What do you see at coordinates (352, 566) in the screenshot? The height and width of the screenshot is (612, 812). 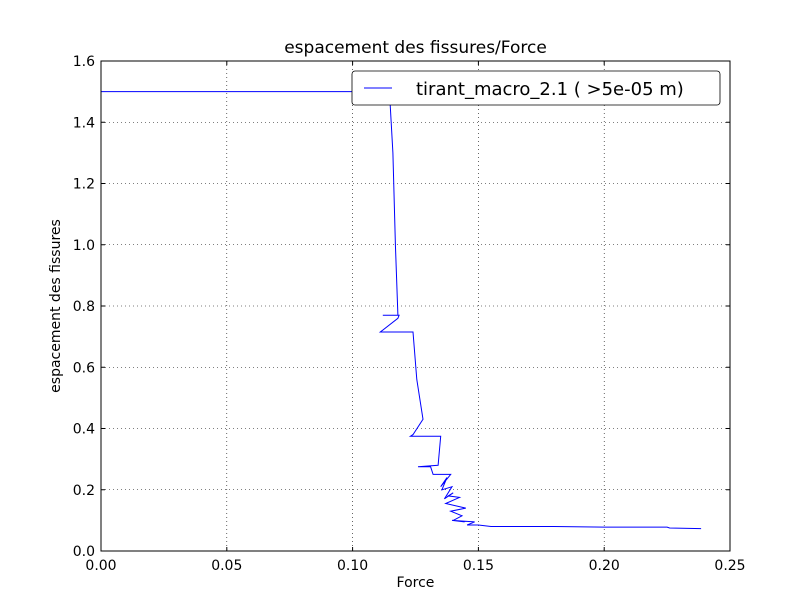 I see `x-tick-label: 0.10` at bounding box center [352, 566].